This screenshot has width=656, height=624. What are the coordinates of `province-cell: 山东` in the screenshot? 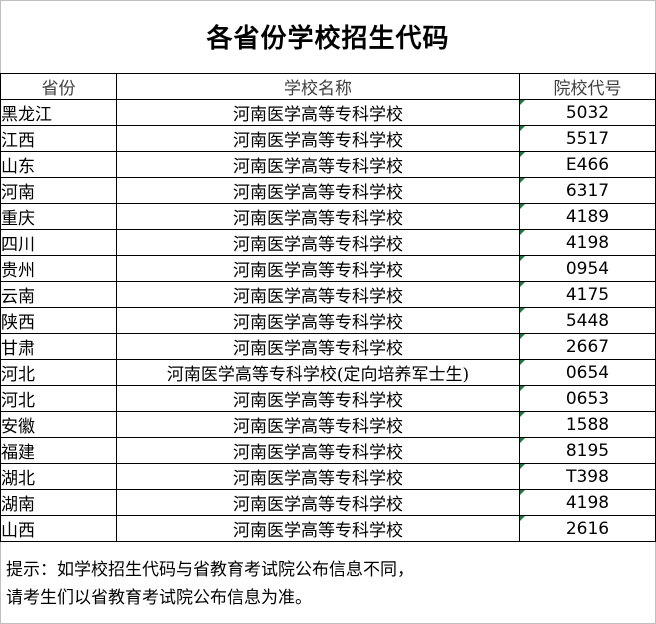 It's located at (58, 164).